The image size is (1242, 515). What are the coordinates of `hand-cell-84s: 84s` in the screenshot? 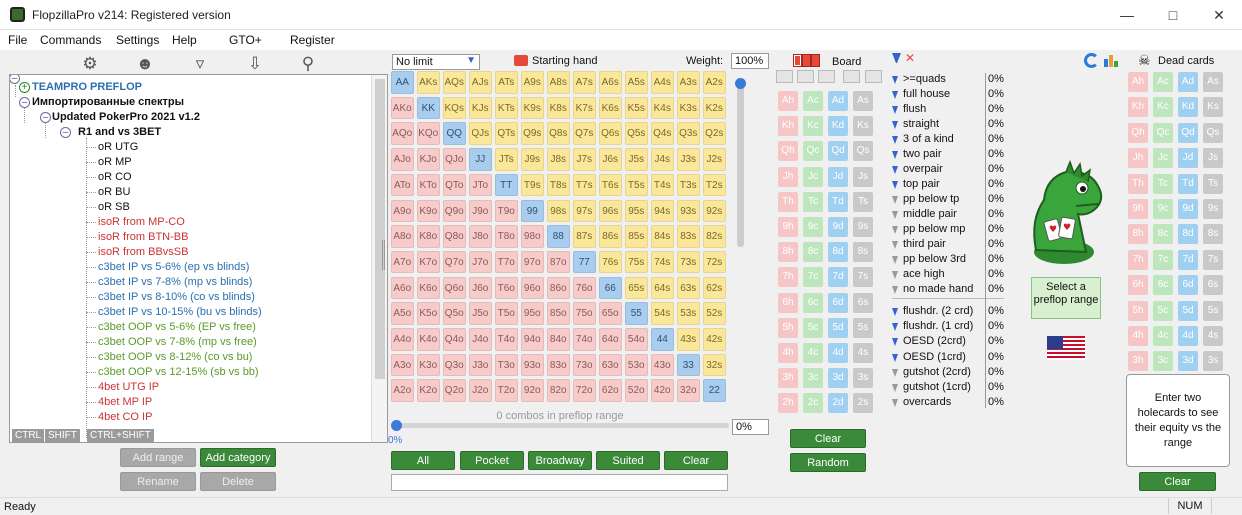 It's located at (662, 236).